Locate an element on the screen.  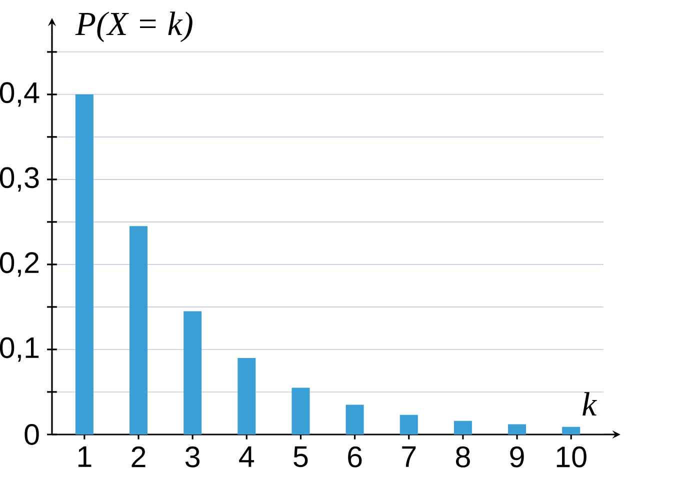
x-tick-label: 1 is located at coordinates (85, 456).